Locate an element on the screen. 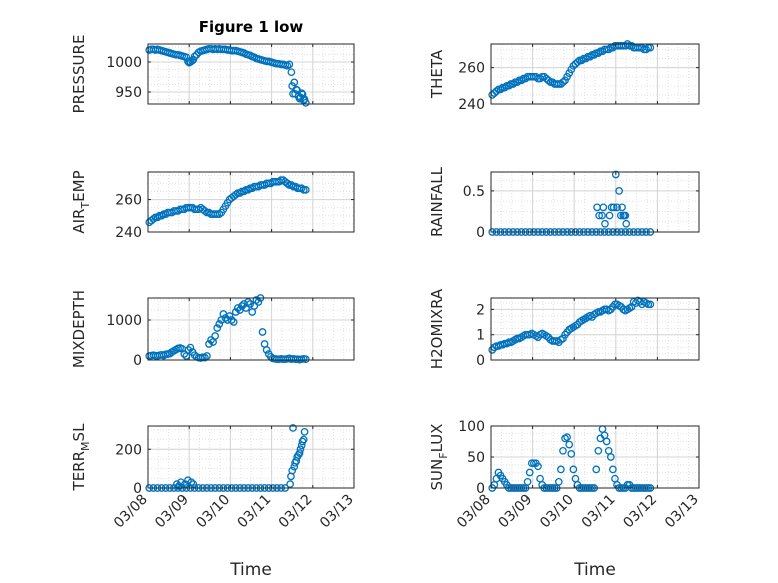  y-axis-label: TERRMSL is located at coordinates (81, 457).